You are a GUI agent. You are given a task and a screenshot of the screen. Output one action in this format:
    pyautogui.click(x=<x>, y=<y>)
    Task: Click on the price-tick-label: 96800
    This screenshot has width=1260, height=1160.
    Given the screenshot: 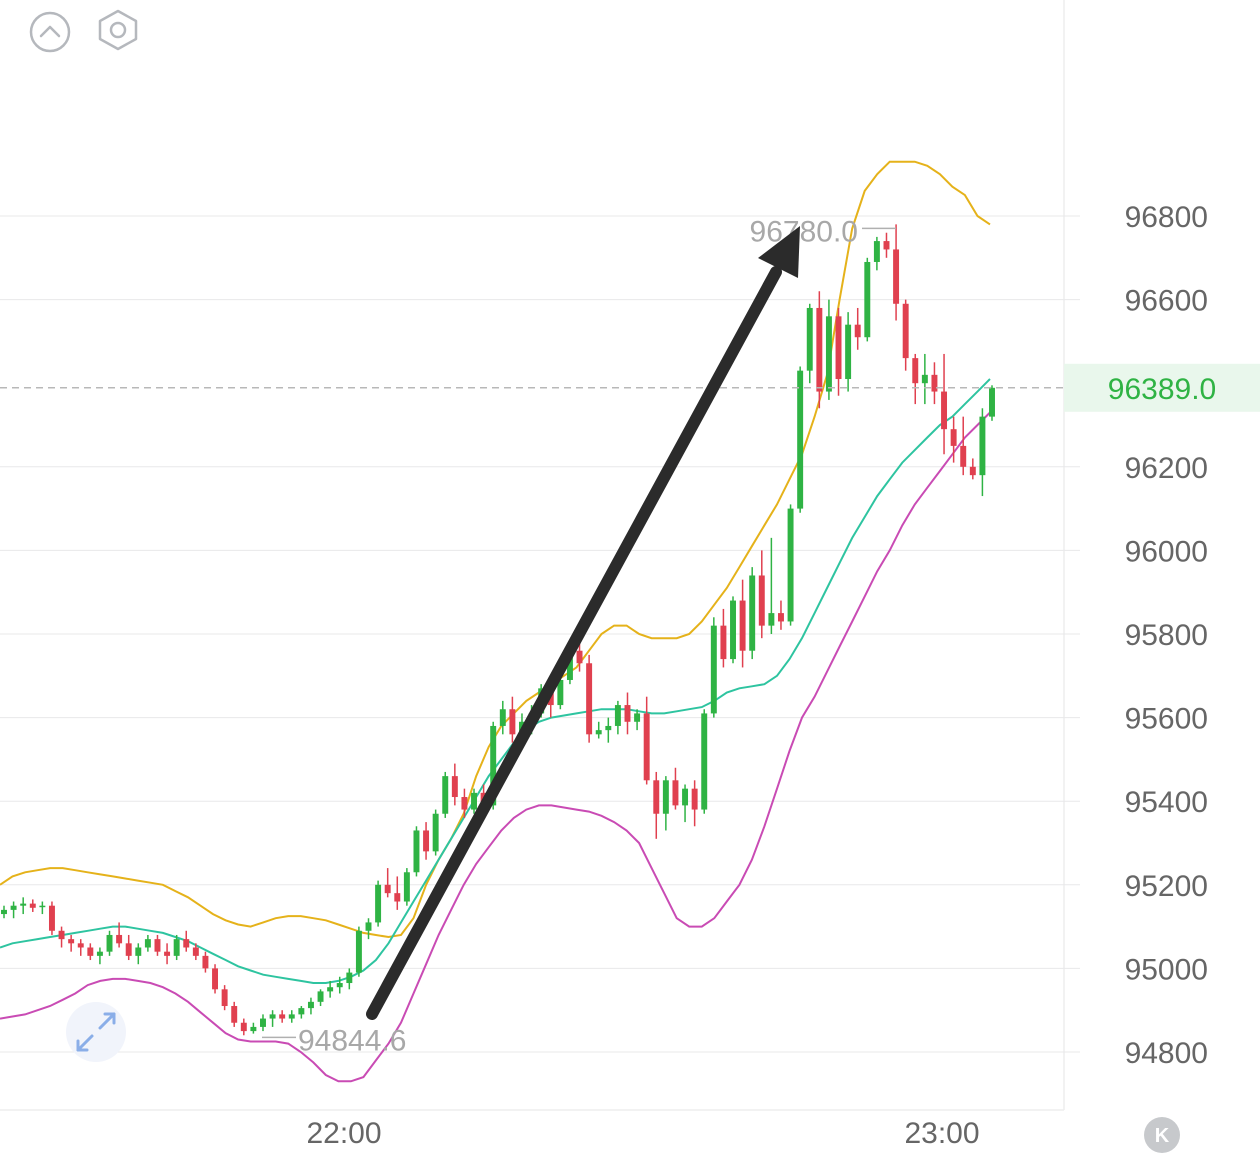 What is the action you would take?
    pyautogui.click(x=1166, y=217)
    